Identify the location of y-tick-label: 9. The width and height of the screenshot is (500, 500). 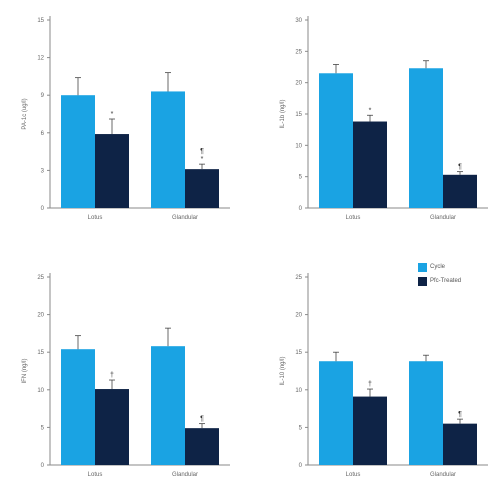
(43, 96).